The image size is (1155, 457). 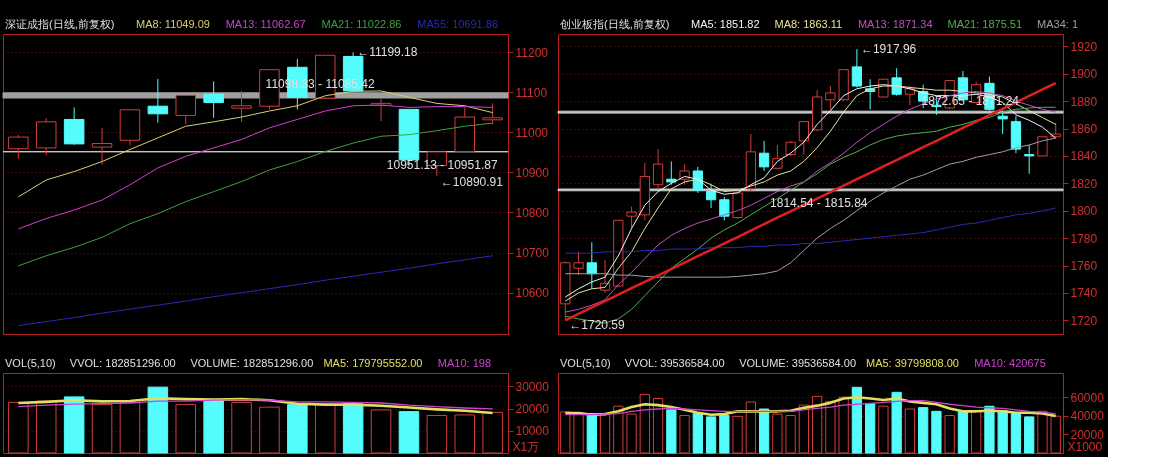 I want to click on text: MA5: 1851.82, so click(x=725, y=24).